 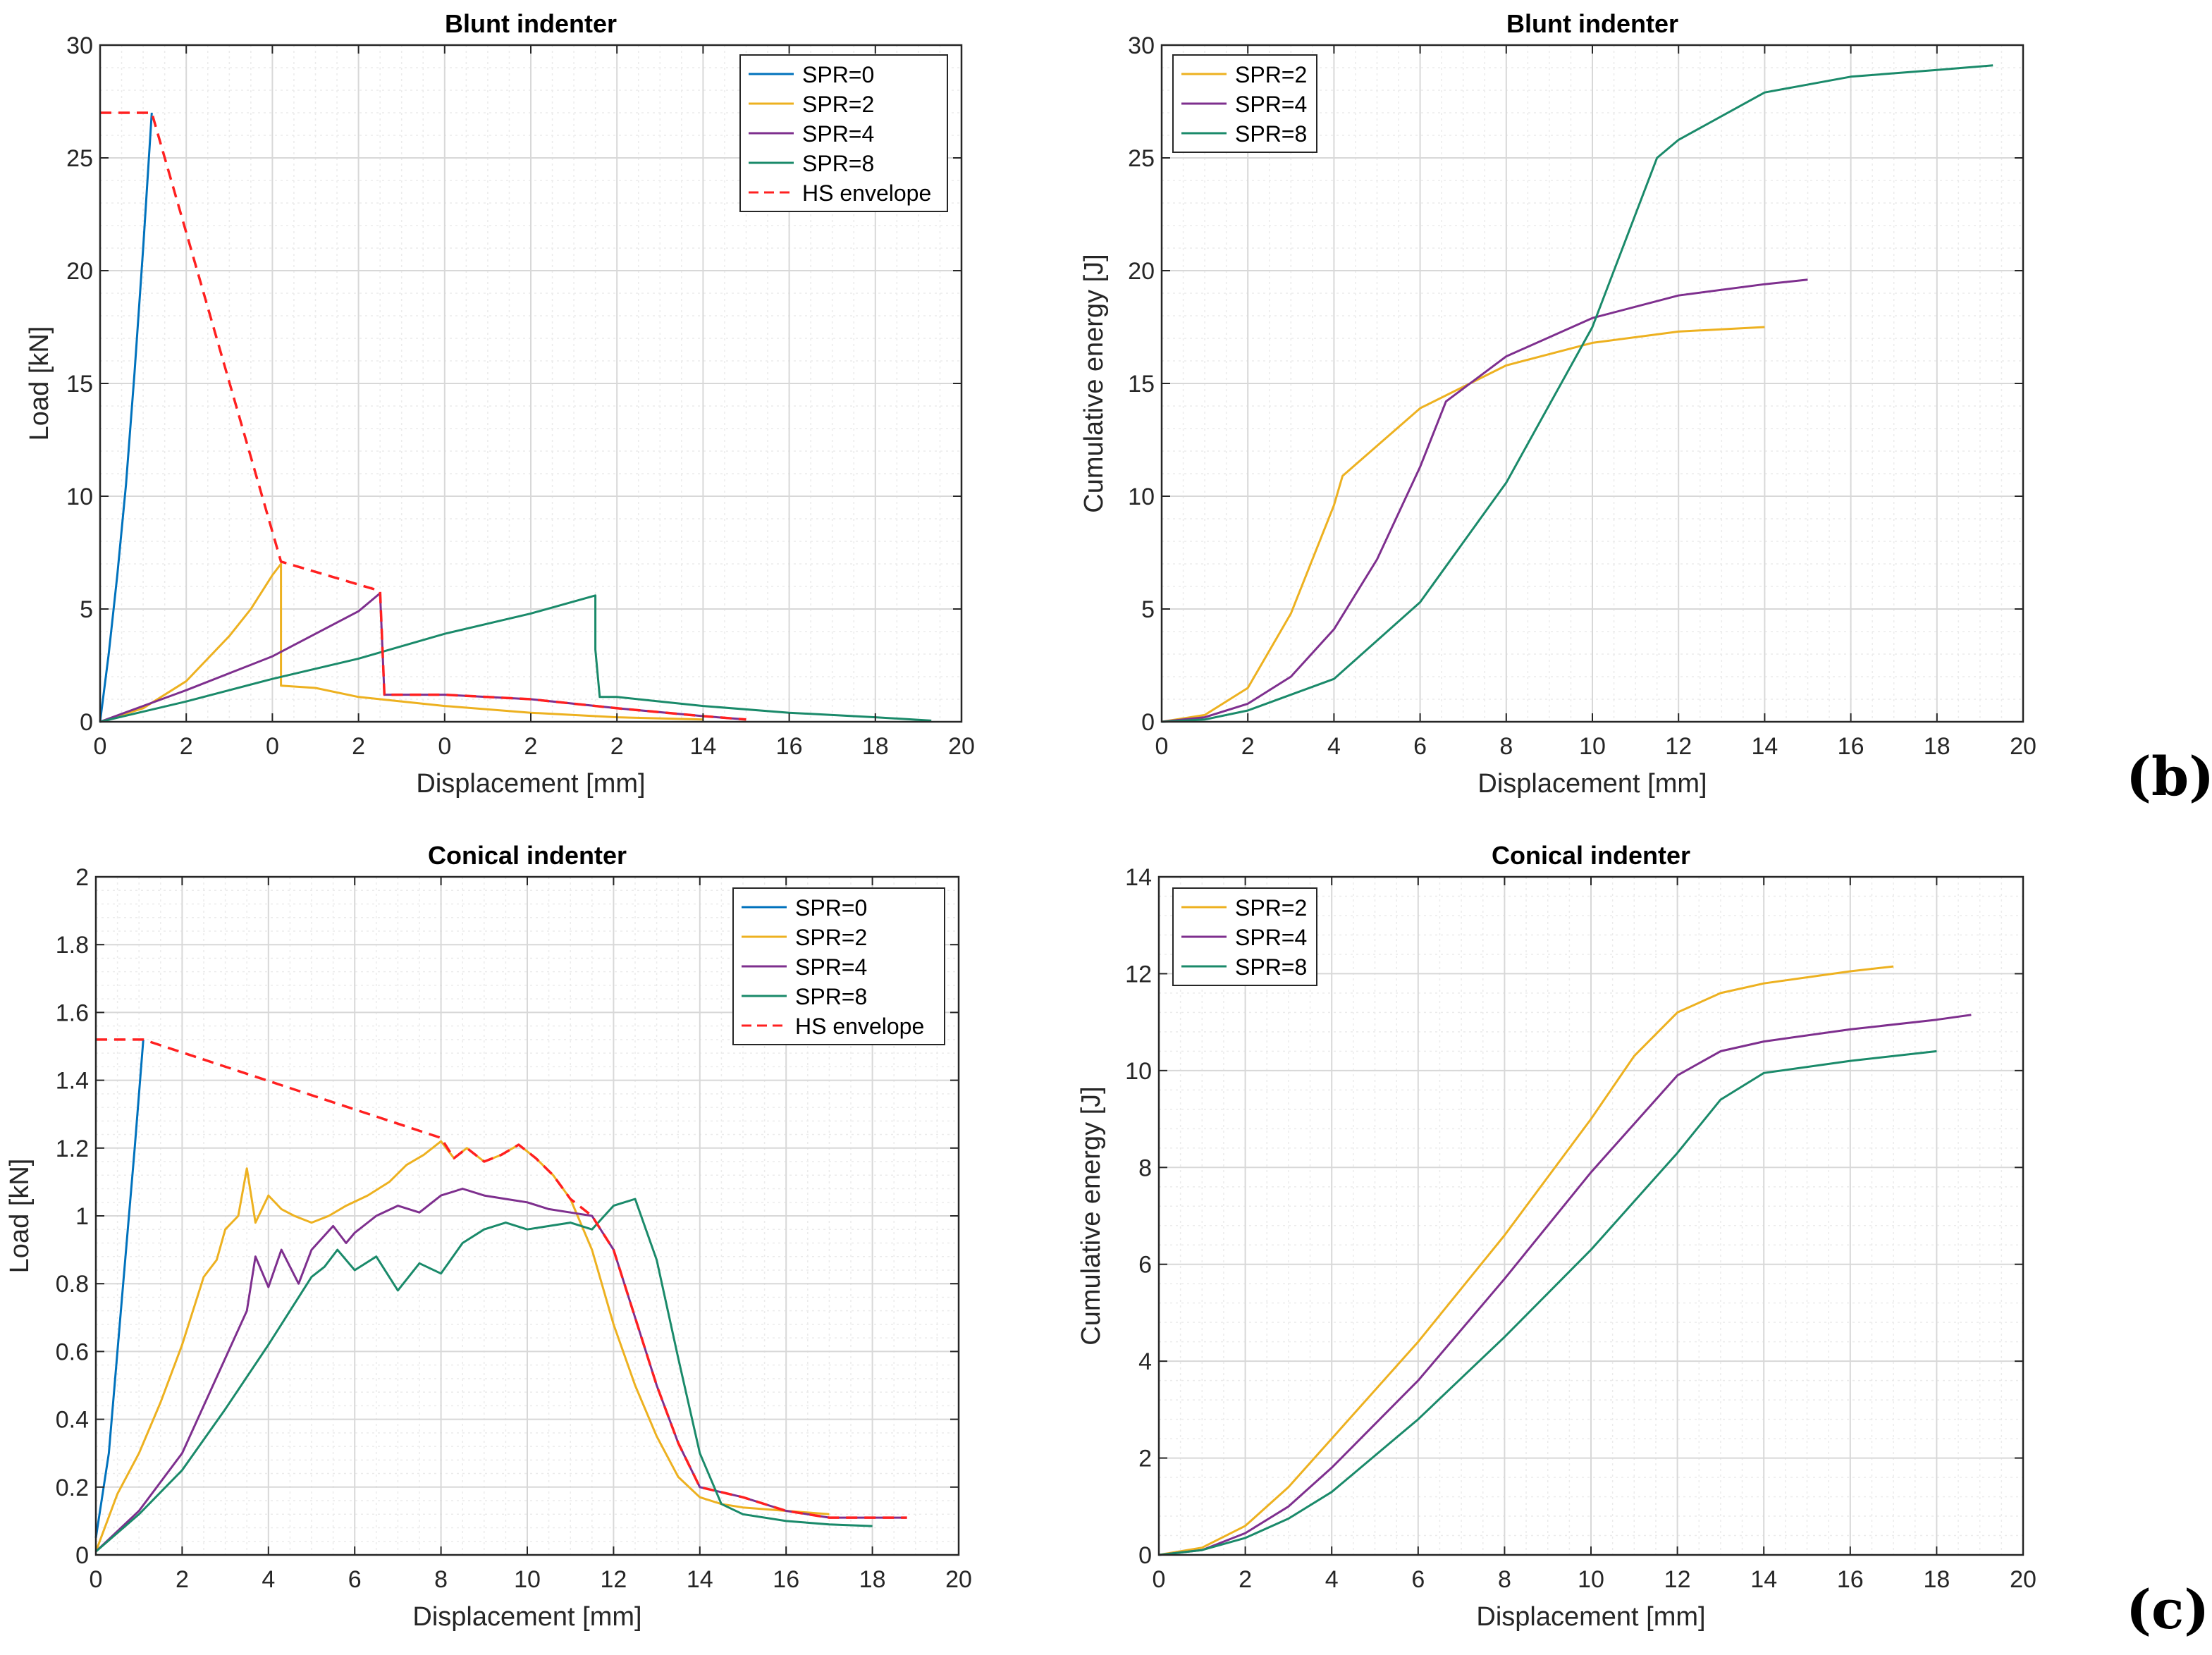 What do you see at coordinates (1138, 877) in the screenshot?
I see `y-tick-label: 14` at bounding box center [1138, 877].